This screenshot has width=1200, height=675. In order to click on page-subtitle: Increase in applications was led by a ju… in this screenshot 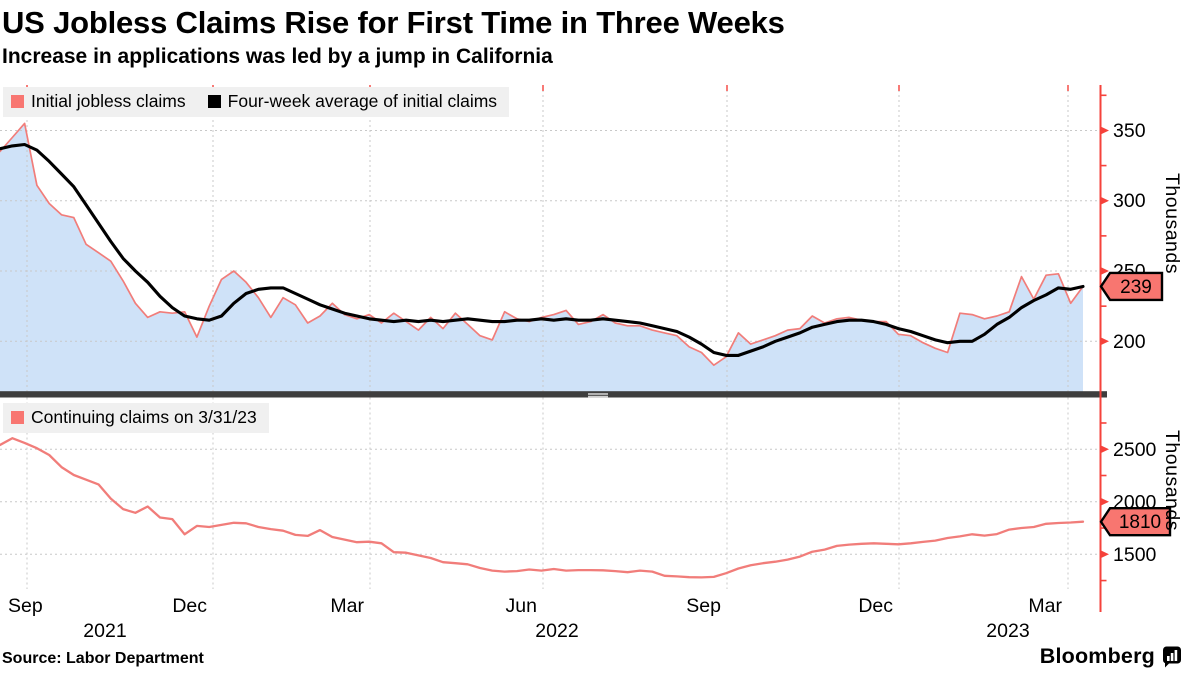, I will do `click(277, 56)`.